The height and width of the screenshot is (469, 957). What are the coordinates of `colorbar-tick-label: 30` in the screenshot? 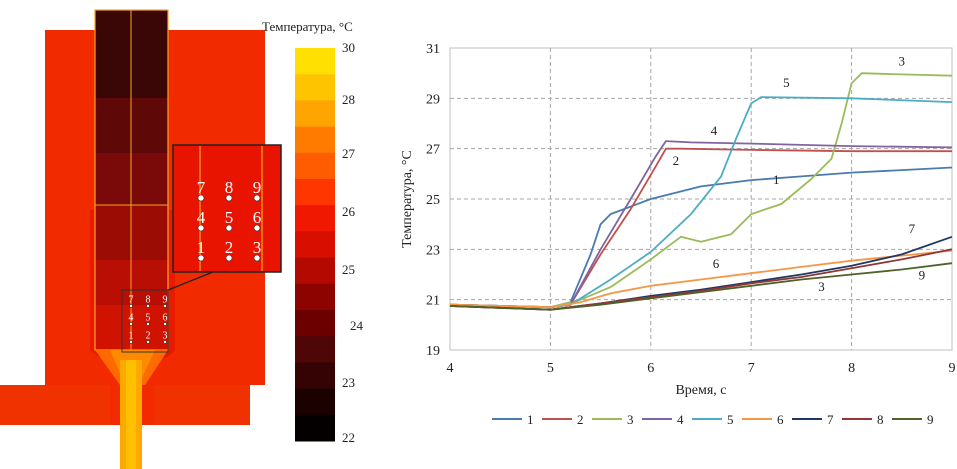 It's located at (348, 47).